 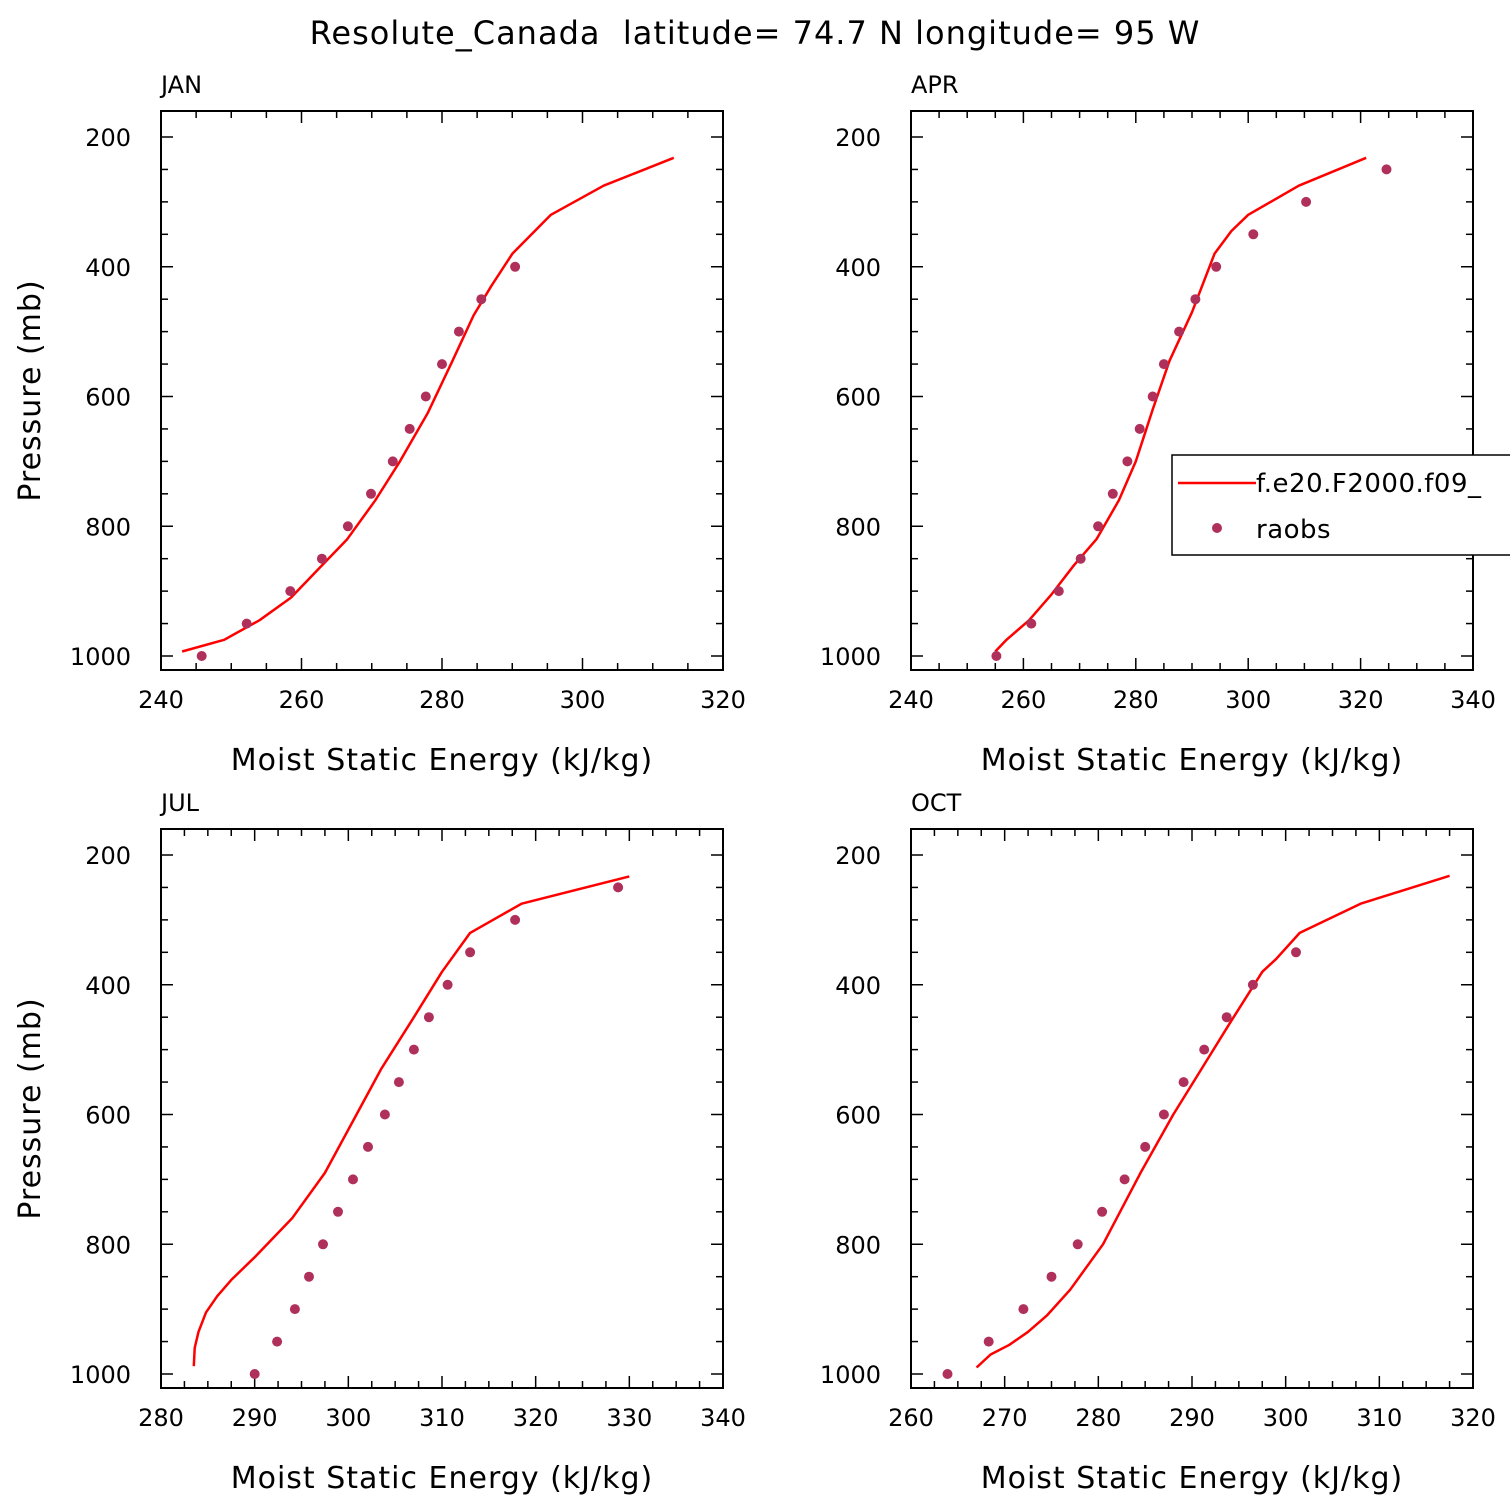 I want to click on x-tick-label: 270, so click(x=1005, y=1418).